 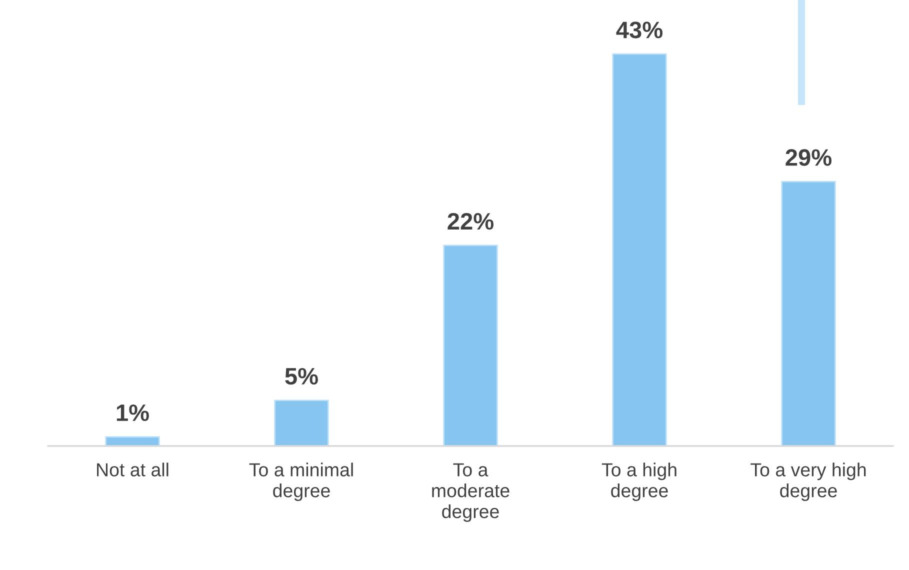 What do you see at coordinates (639, 482) in the screenshot?
I see `x-tick-label: To a high degree` at bounding box center [639, 482].